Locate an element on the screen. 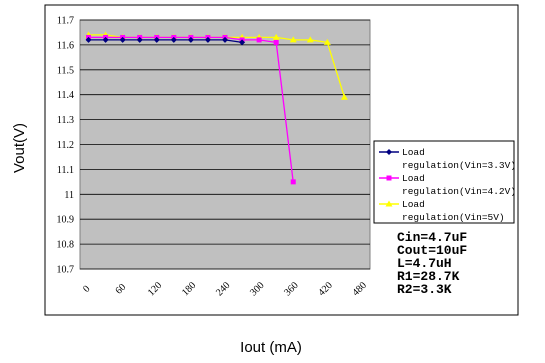 This screenshot has width=545, height=363. parameter-label: Cout=10uF is located at coordinates (432, 250).